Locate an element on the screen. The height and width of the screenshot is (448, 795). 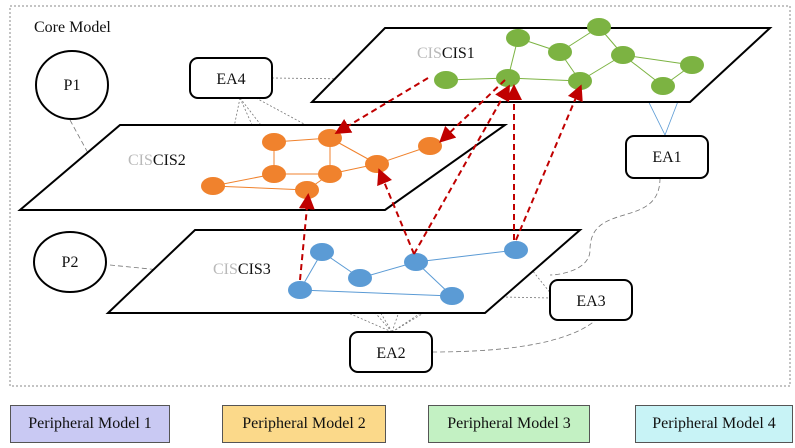
cis1-plane: CISCIS1 is located at coordinates (541, 60).